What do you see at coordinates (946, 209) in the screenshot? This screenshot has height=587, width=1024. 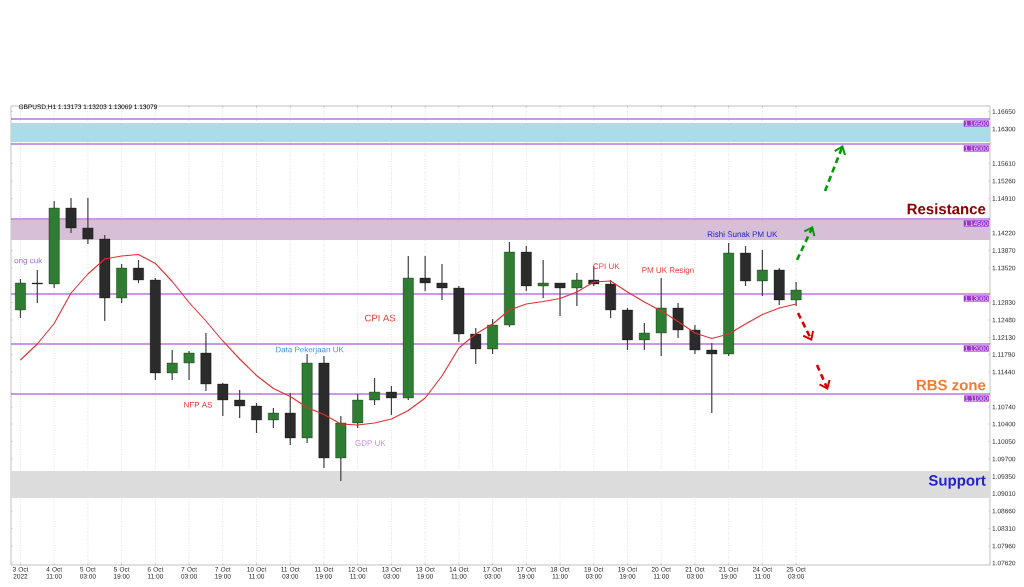 I see `text: Resistance` at bounding box center [946, 209].